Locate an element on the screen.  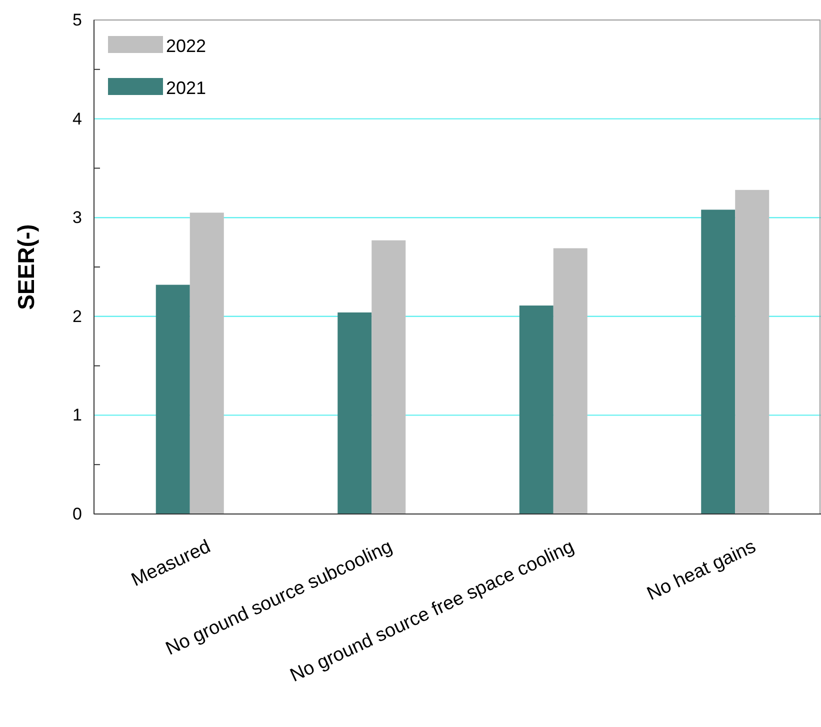
x-tick-label: No heat gains is located at coordinates (702, 570).